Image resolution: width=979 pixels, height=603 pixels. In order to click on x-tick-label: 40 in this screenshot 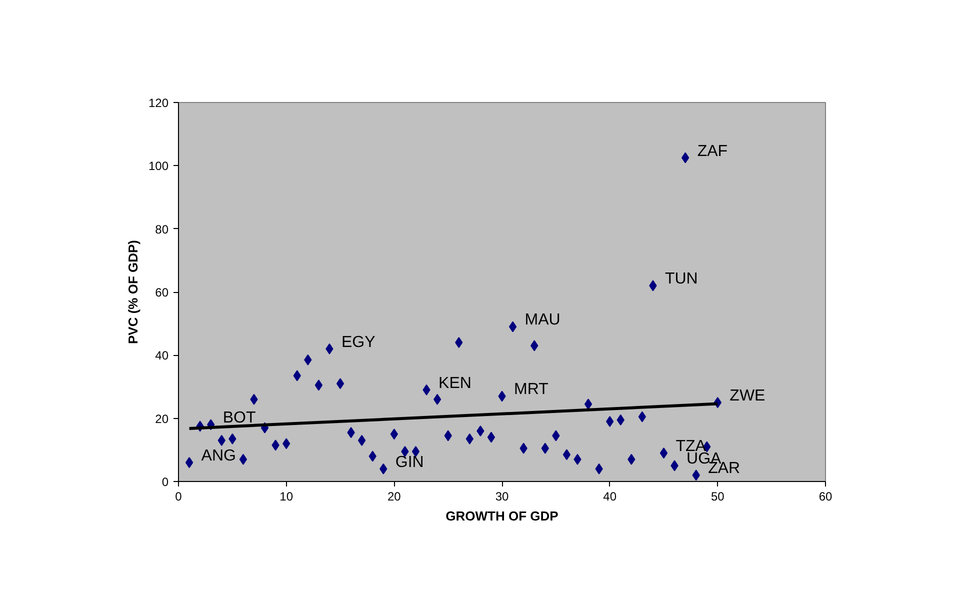, I will do `click(610, 497)`.